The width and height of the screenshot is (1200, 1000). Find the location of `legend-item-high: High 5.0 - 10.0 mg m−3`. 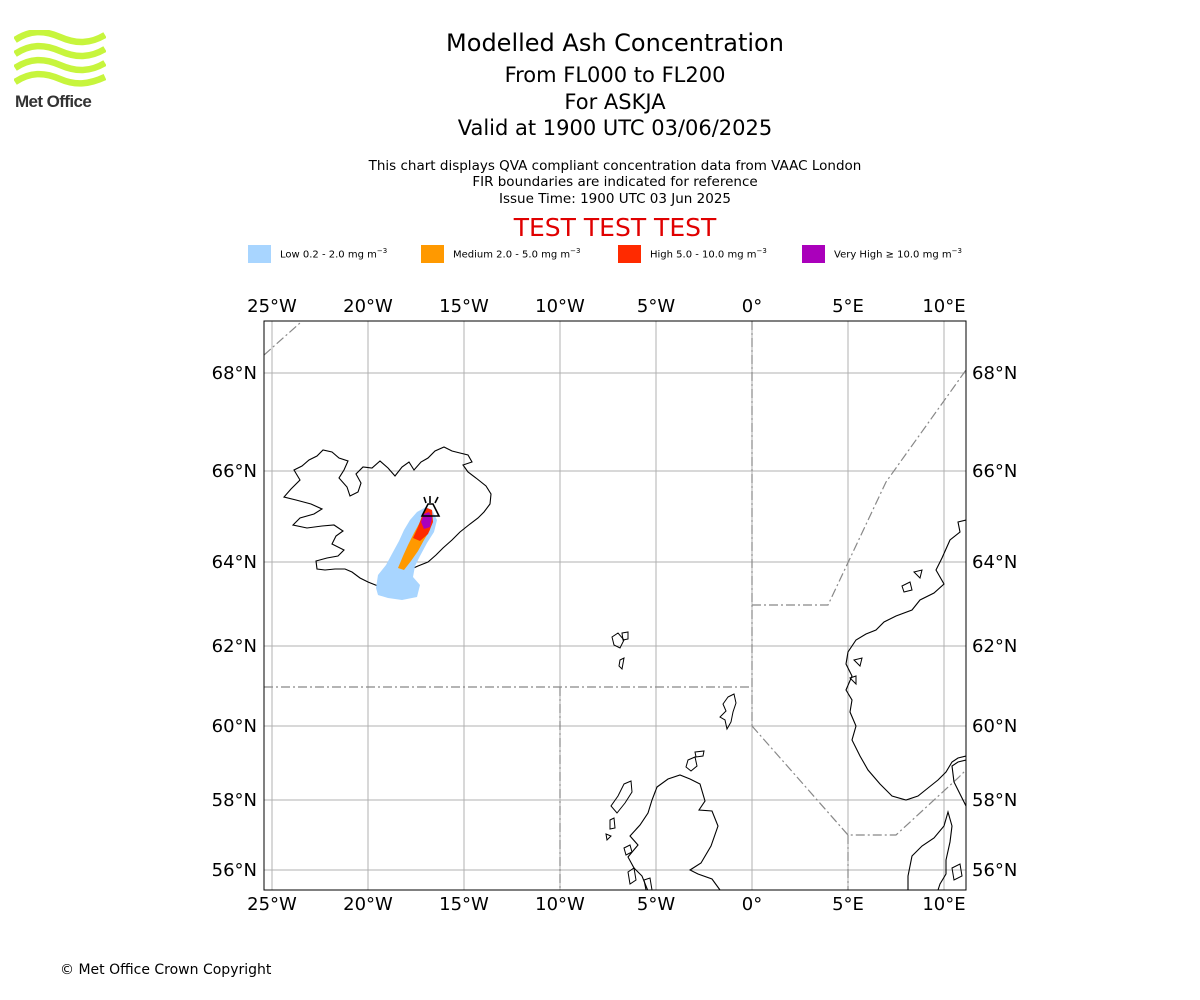

legend-item-high: High 5.0 - 10.0 mg m−3 is located at coordinates (692, 254).